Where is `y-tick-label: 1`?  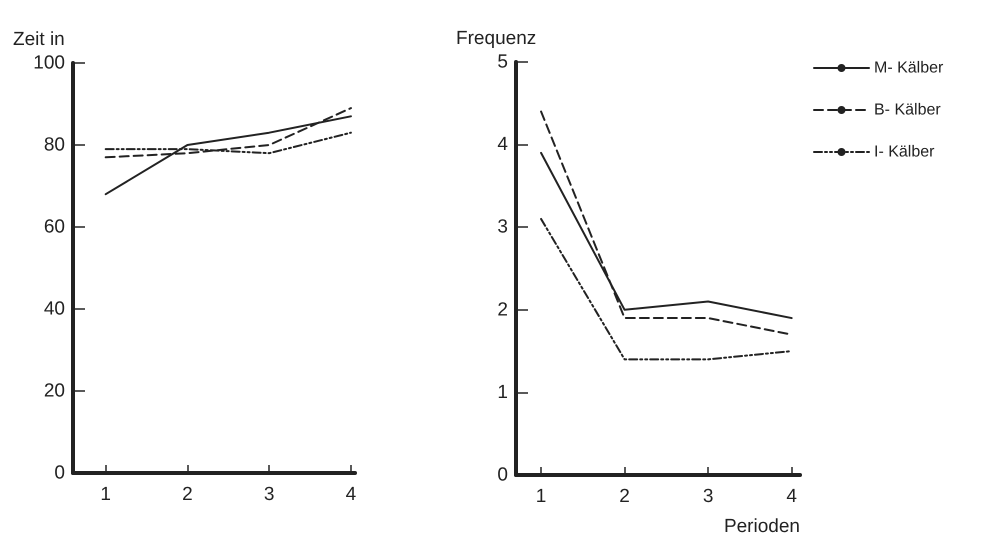 y-tick-label: 1 is located at coordinates (502, 392).